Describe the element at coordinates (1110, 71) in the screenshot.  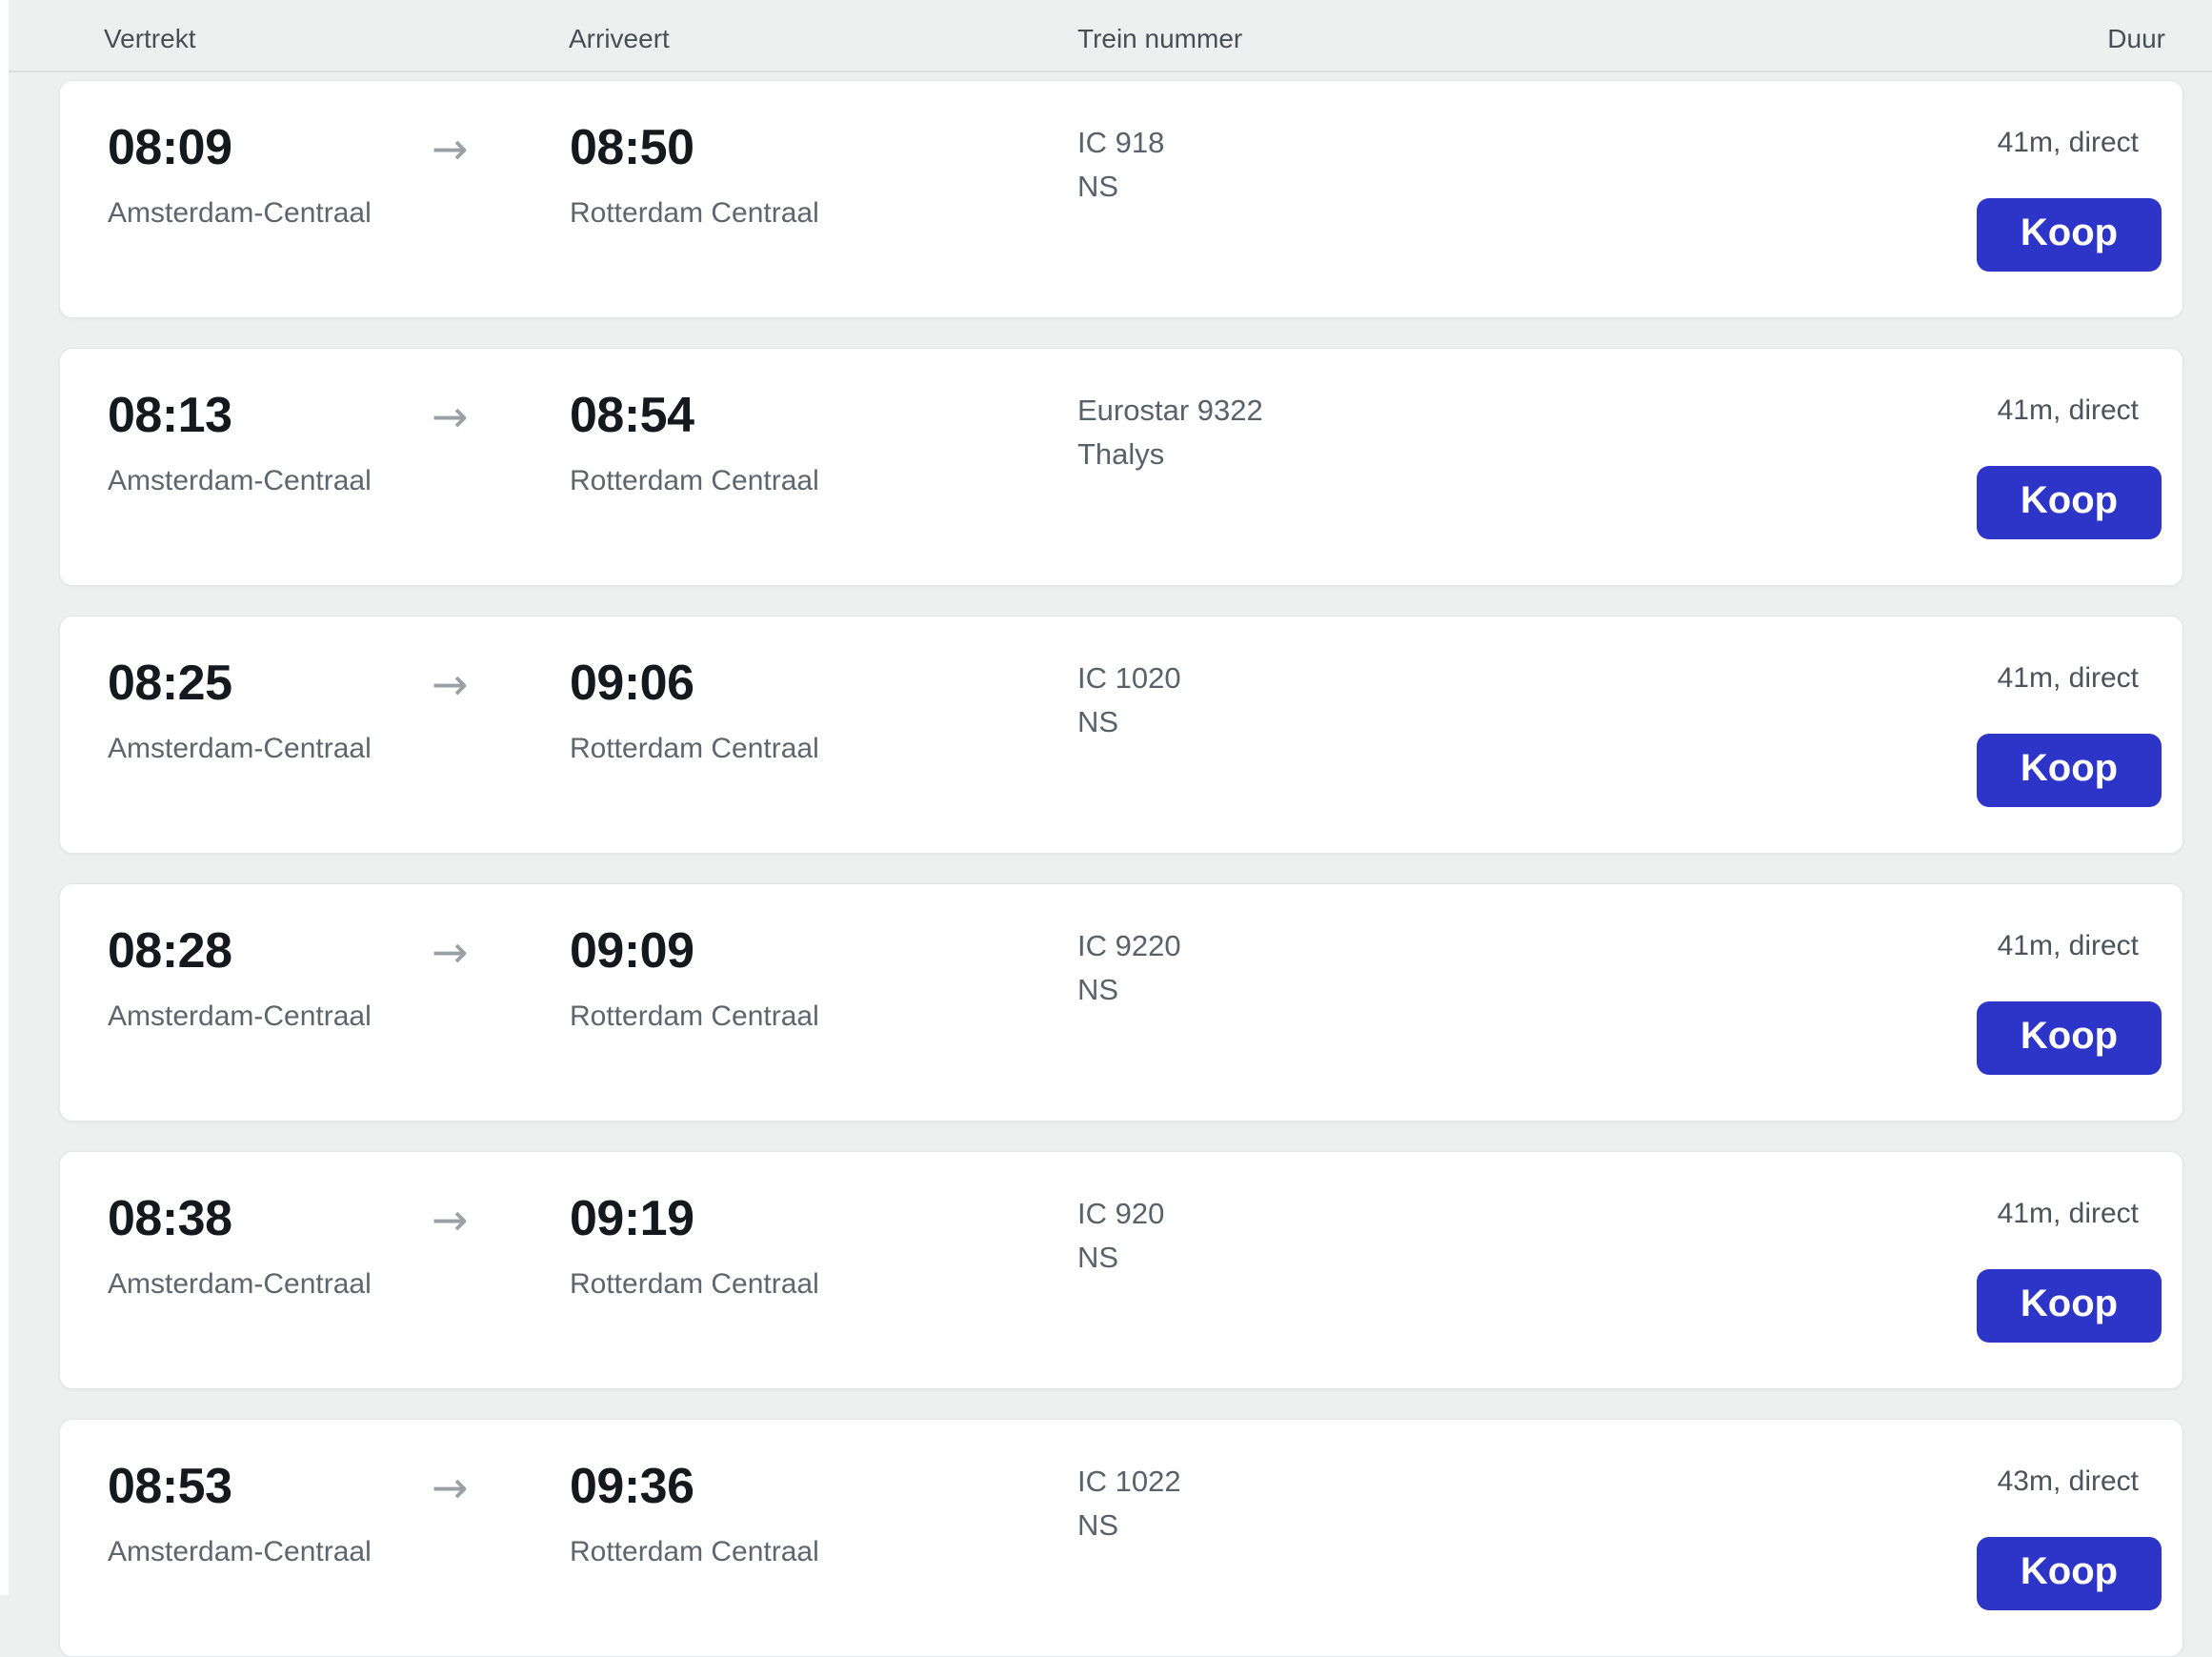
I see `header-divider` at that location.